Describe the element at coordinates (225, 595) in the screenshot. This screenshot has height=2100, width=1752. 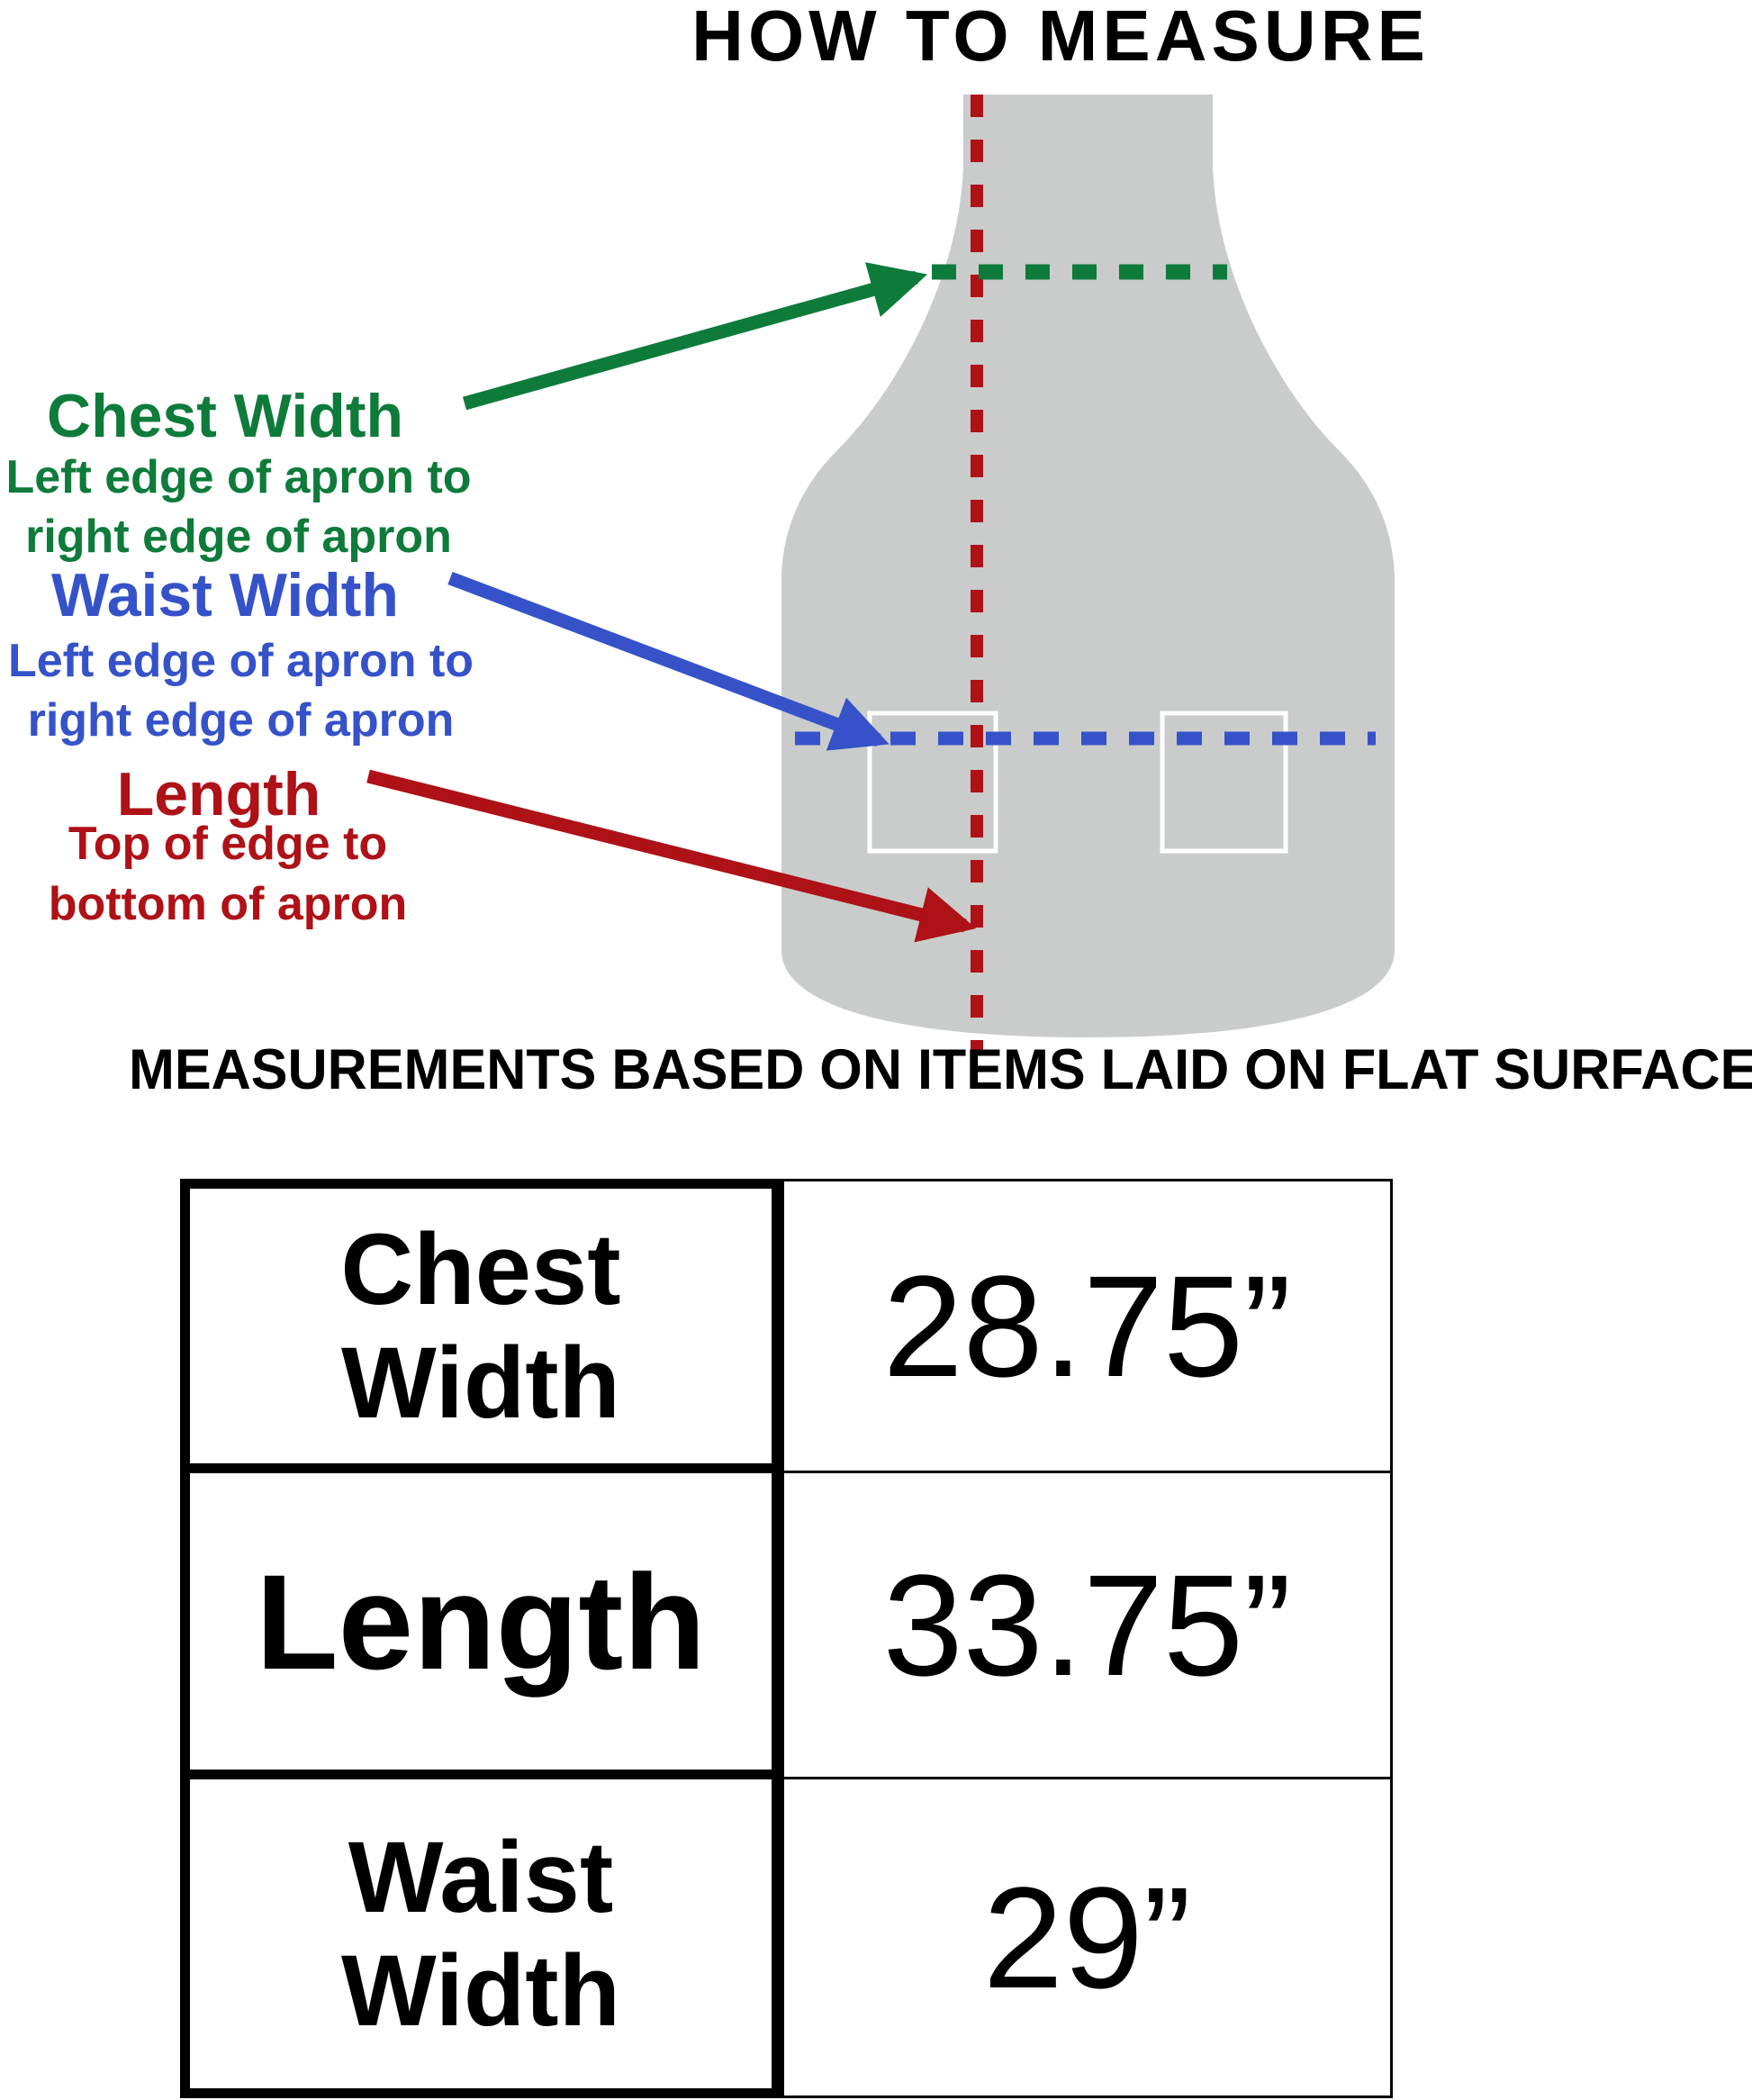
I see `waist-width-label: Waist Width` at that location.